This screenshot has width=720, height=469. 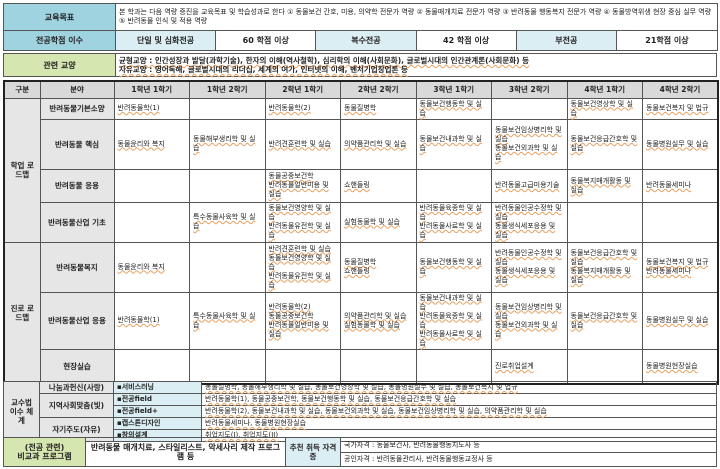 I want to click on teaching-method: ▪전공field+, so click(x=157, y=411).